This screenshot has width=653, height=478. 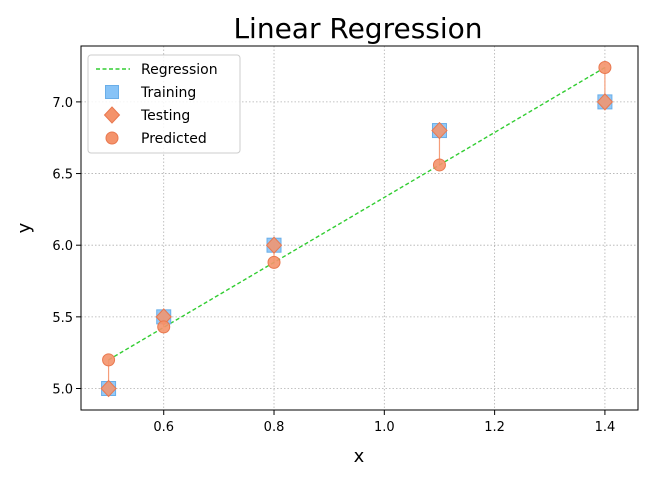 I want to click on y-tick-label: 6.0, so click(x=62, y=246).